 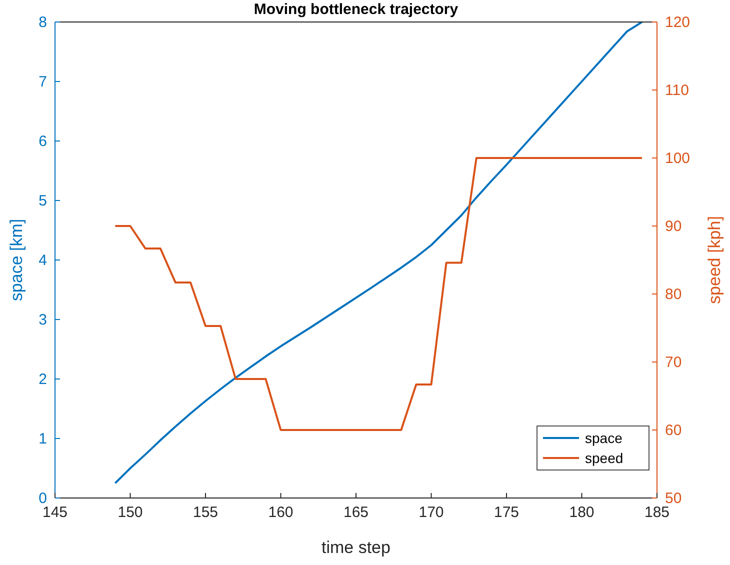 I want to click on y-tick-label: 3, so click(x=42, y=320).